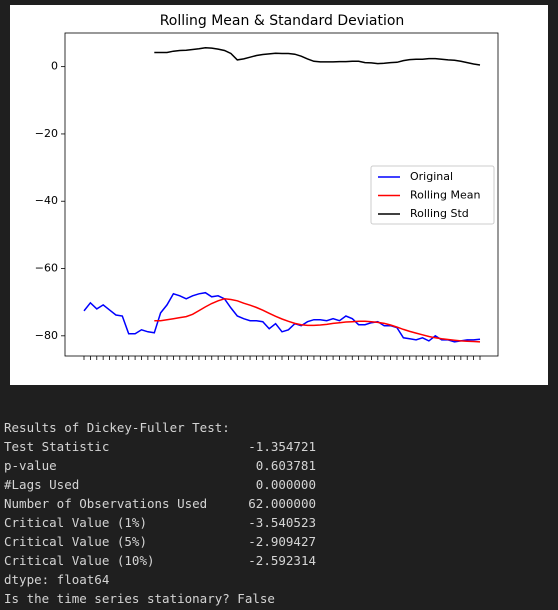  Describe the element at coordinates (282, 21) in the screenshot. I see `chart-title: Rolling Mean & Standard Deviation` at that location.